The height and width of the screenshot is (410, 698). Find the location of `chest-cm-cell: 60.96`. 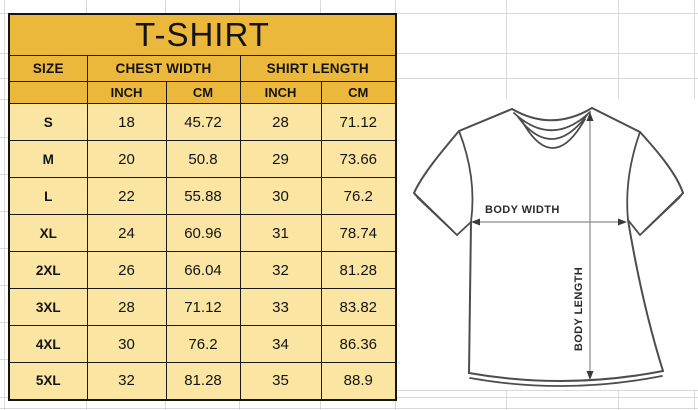

chest-cm-cell: 60.96 is located at coordinates (203, 233).